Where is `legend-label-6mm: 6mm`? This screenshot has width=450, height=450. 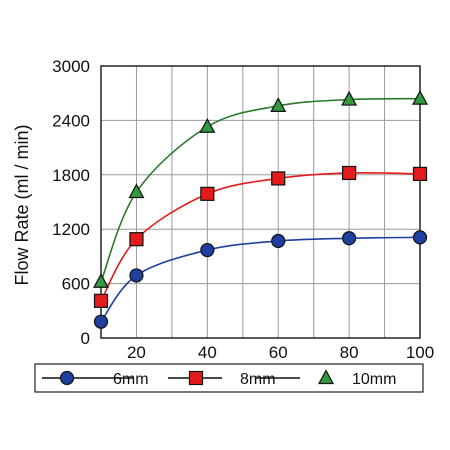 legend-label-6mm: 6mm is located at coordinates (131, 379).